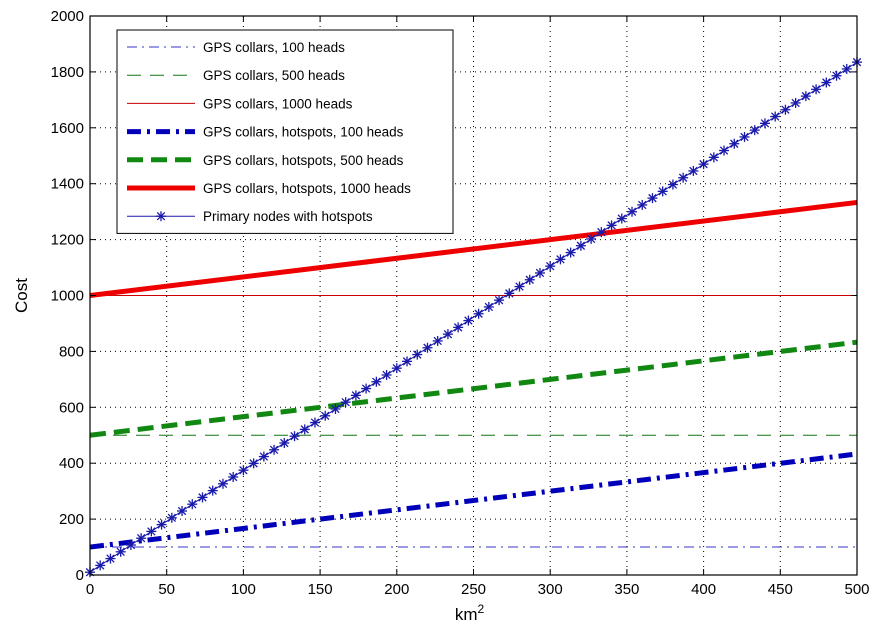 The image size is (873, 632). Describe the element at coordinates (703, 589) in the screenshot. I see `x-tick-label: 400` at that location.